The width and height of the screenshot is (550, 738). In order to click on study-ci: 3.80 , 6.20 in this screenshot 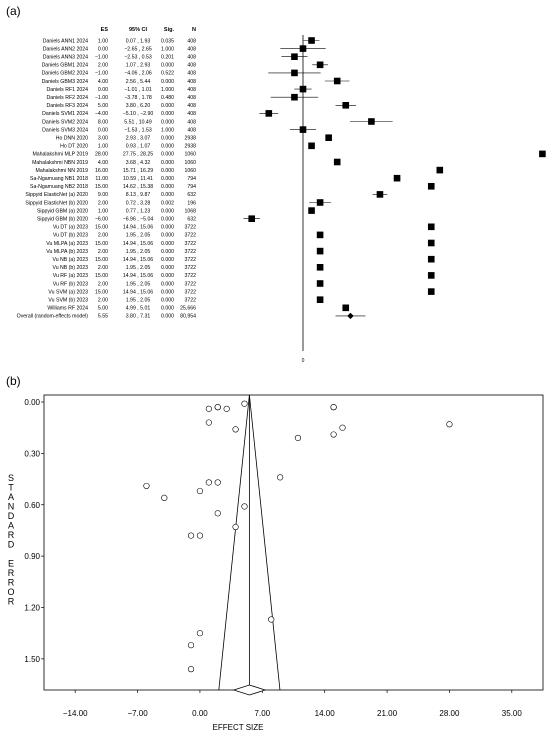, I will do `click(138, 106)`.